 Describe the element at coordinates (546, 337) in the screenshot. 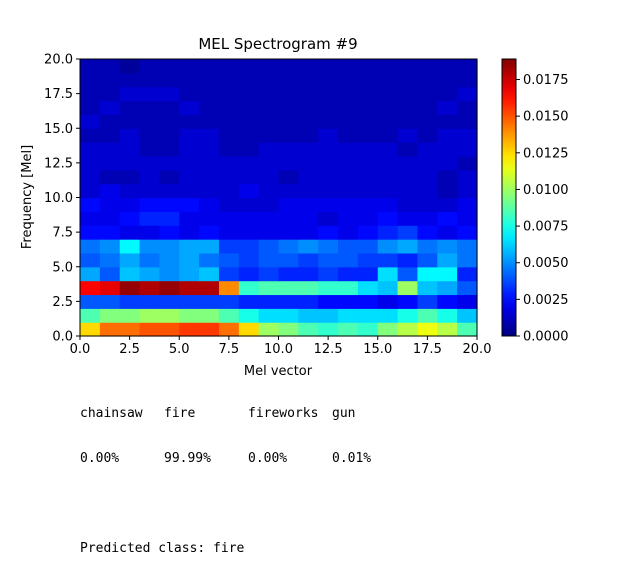

I see `colorbar-tick-label: 0.0000` at that location.